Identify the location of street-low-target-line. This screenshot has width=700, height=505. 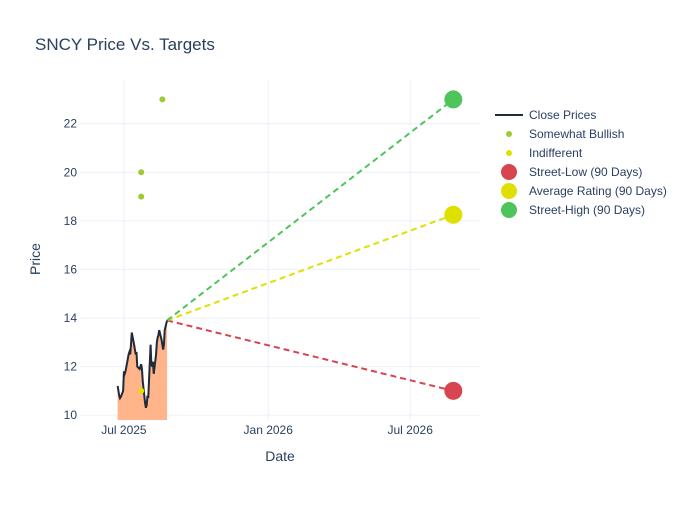
(310, 355).